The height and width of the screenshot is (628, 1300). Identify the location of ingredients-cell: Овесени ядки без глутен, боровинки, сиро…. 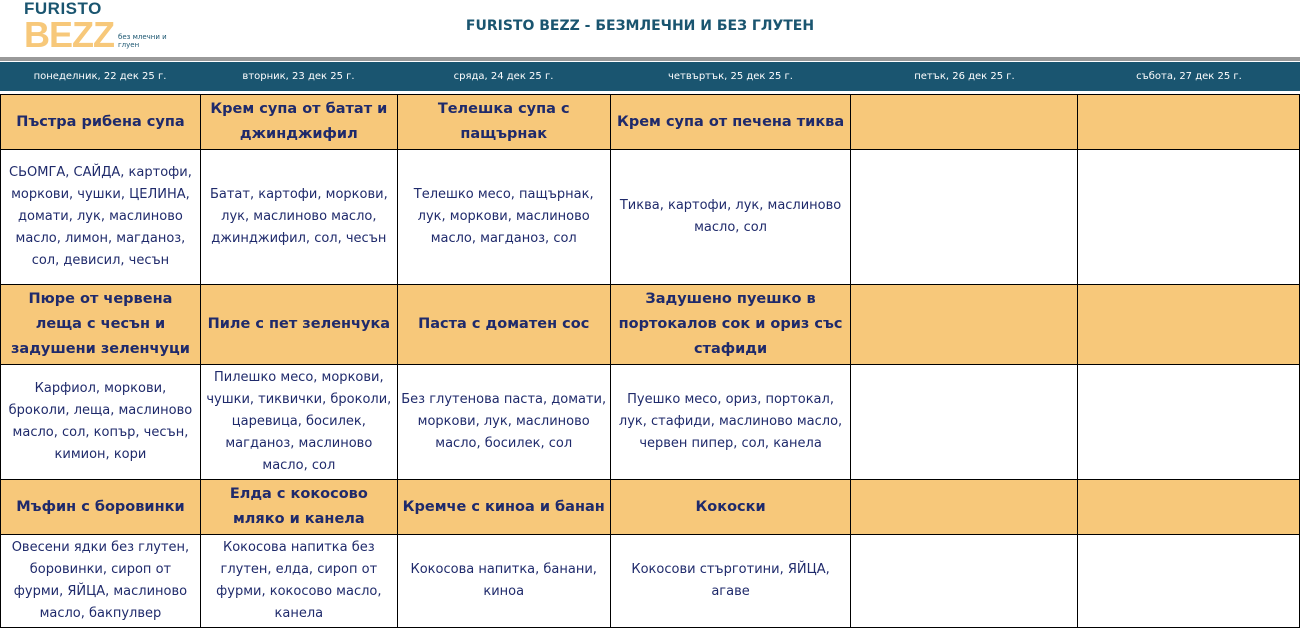
(100, 581).